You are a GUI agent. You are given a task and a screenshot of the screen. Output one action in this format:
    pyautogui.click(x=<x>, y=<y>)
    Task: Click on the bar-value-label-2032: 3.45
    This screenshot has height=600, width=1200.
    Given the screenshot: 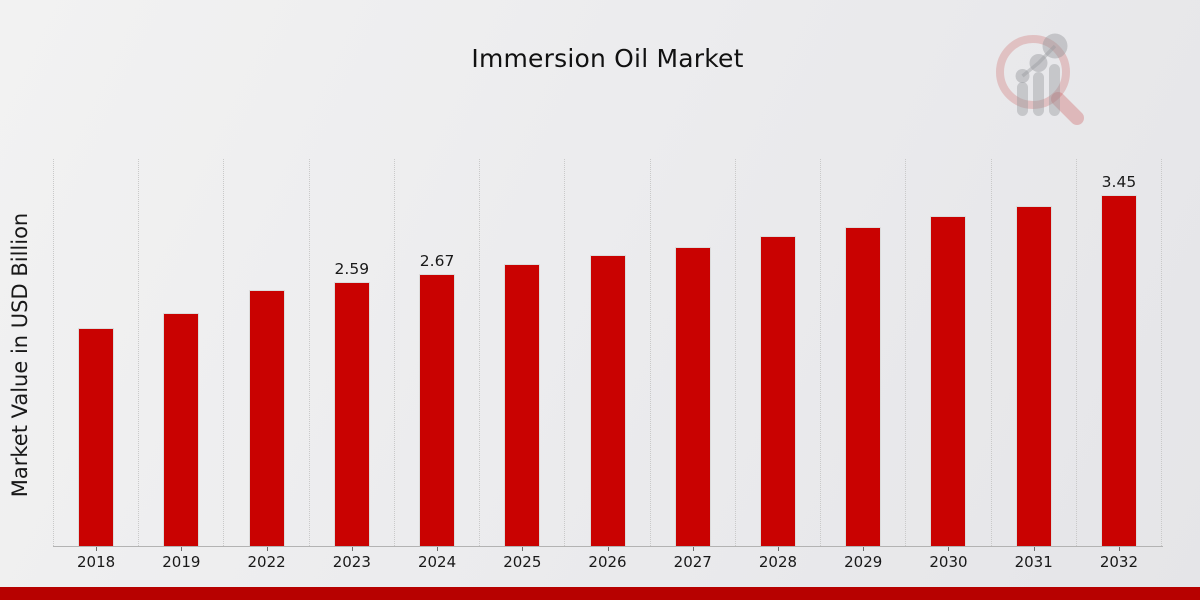 What is the action you would take?
    pyautogui.click(x=1119, y=182)
    